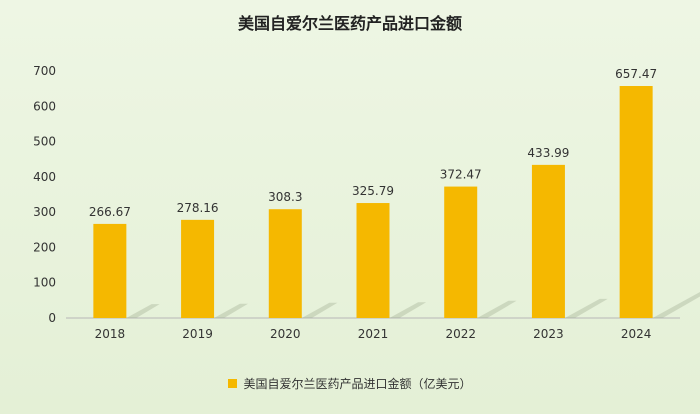 The image size is (700, 414). I want to click on x-tick-label: 2020, so click(285, 334).